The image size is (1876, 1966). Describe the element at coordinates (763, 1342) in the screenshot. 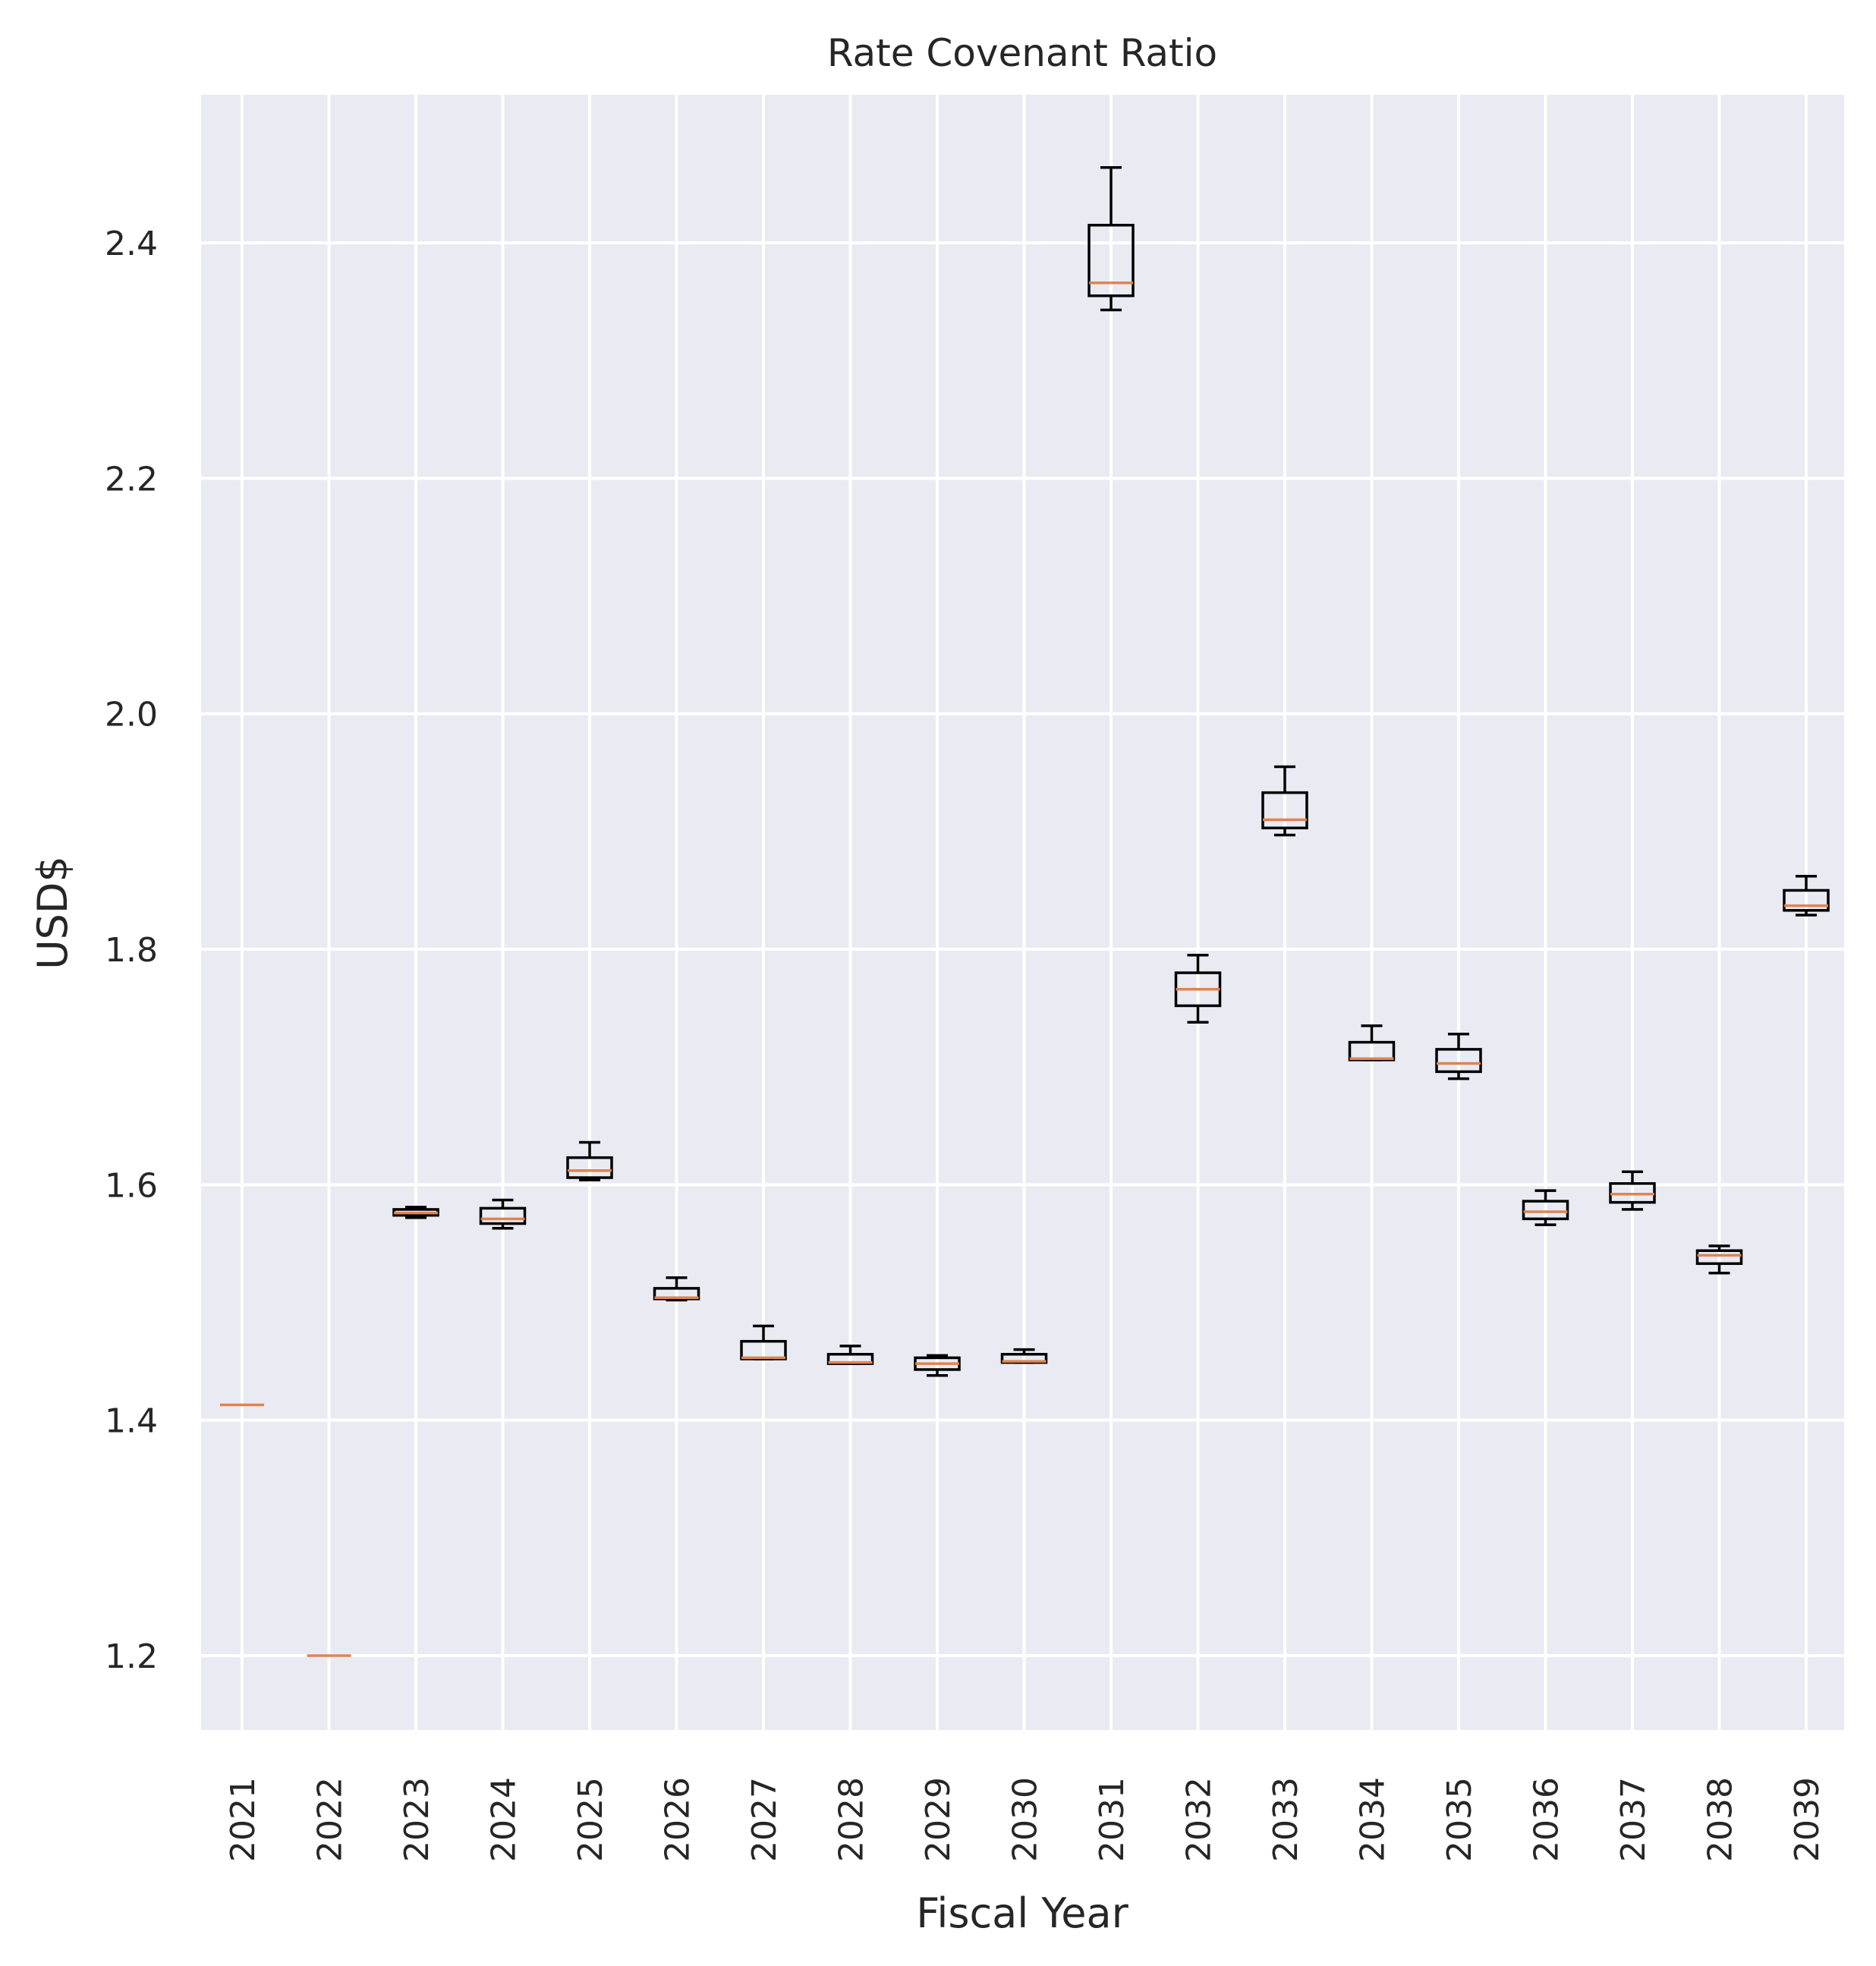

I see `box-2027` at that location.